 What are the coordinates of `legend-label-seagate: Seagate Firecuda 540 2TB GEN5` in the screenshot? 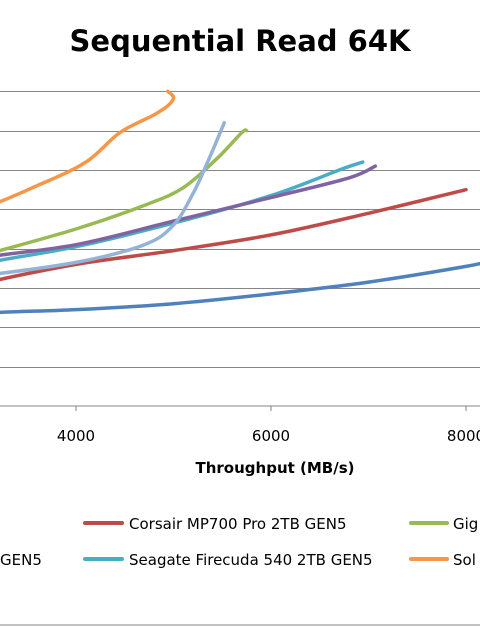 It's located at (251, 560).